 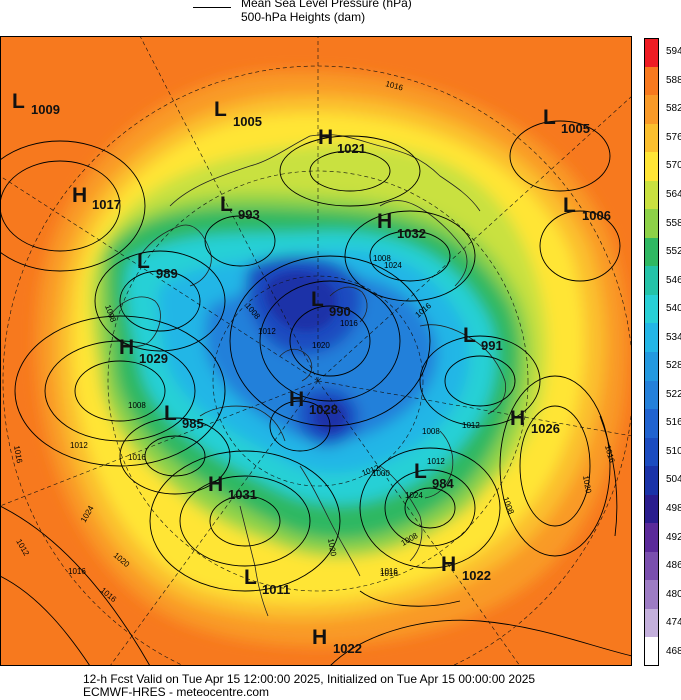 What do you see at coordinates (673, 566) in the screenshot?
I see `colorbar-label: 486` at bounding box center [673, 566].